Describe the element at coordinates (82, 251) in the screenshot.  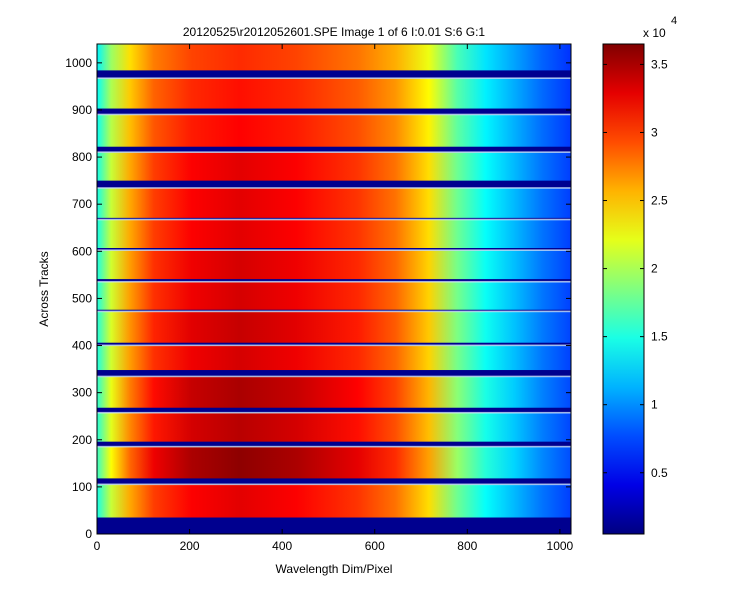
I see `y-tick-label: 600` at that location.